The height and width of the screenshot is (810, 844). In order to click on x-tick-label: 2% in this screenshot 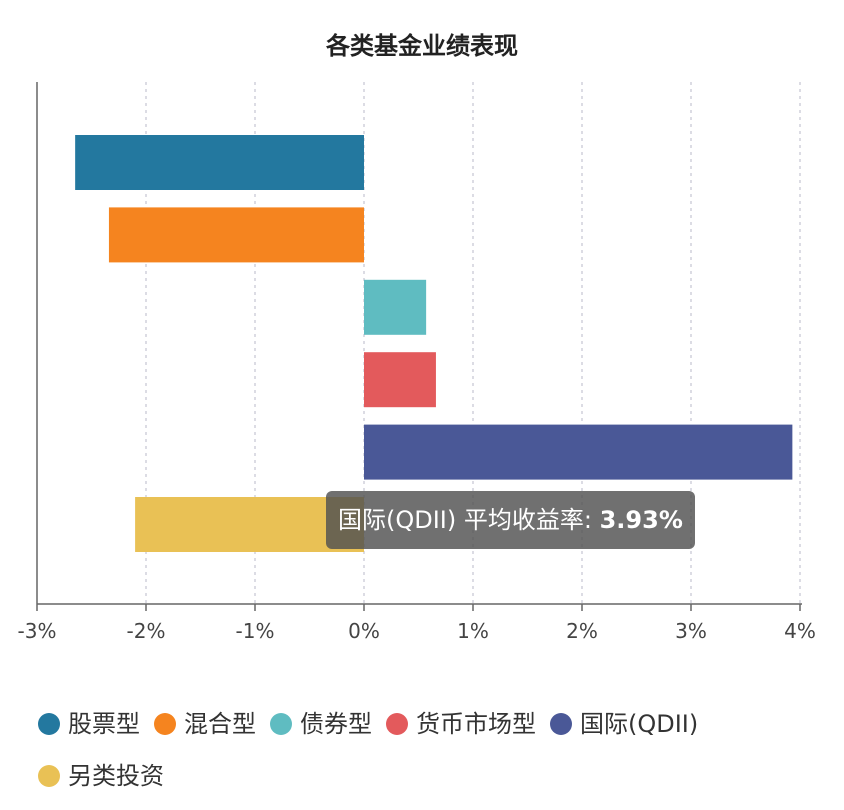, I will do `click(582, 631)`.